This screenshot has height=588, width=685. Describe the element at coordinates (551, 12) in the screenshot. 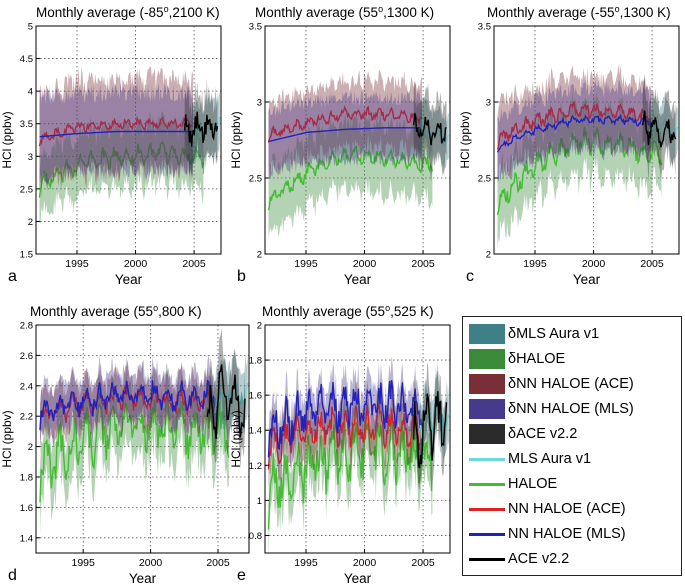

I see `panel-title-main: Monthly average (-55` at that location.